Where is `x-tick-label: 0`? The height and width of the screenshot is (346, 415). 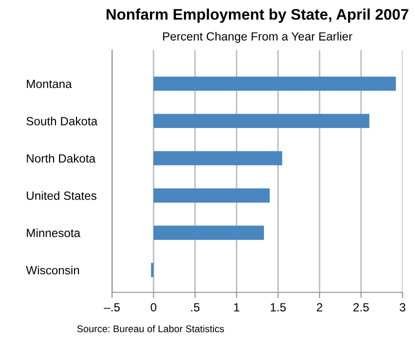
x-tick-label: 0 is located at coordinates (153, 307).